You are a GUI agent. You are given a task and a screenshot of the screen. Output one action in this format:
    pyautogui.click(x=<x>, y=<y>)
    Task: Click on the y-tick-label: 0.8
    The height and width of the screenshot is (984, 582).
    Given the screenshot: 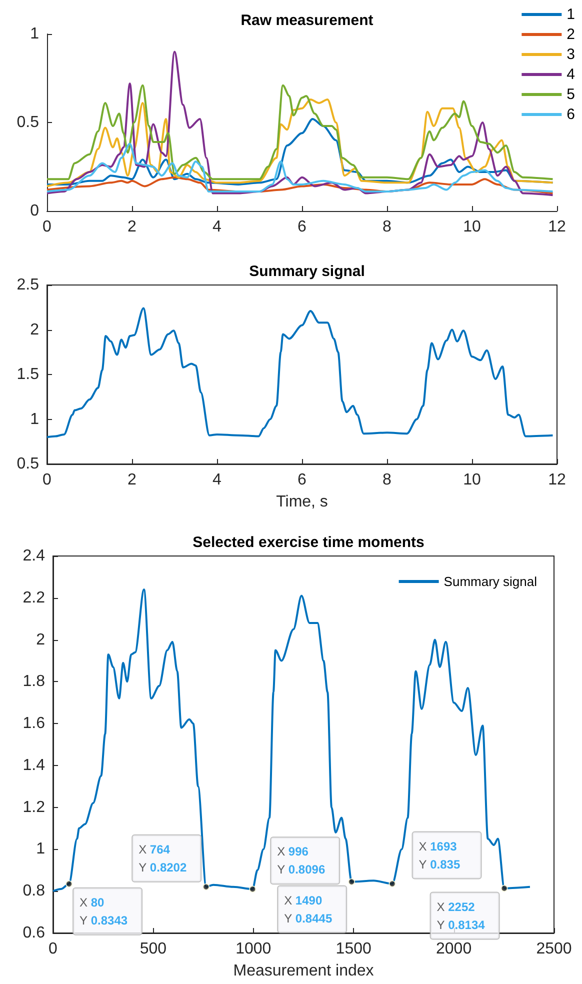 What is the action you would take?
    pyautogui.click(x=34, y=891)
    